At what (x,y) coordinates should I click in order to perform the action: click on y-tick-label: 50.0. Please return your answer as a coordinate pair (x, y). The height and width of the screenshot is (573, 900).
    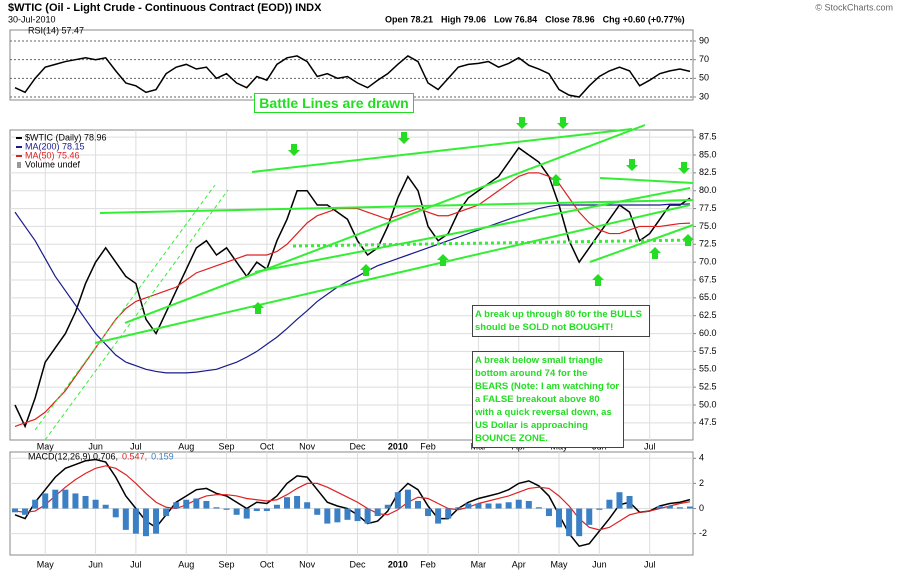
    Looking at the image, I should click on (708, 404).